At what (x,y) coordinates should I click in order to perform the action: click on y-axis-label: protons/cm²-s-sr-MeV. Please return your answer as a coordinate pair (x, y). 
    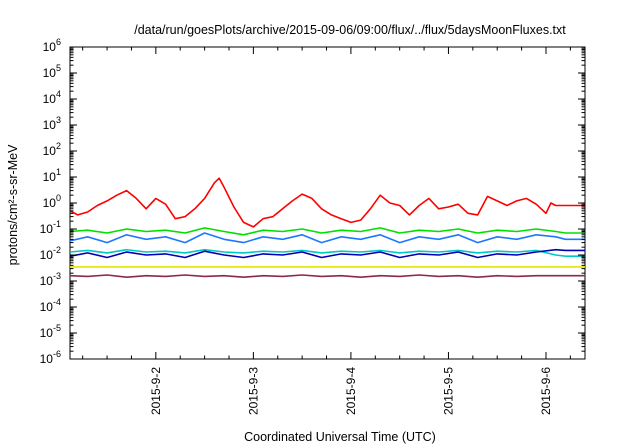
    Looking at the image, I should click on (13, 205).